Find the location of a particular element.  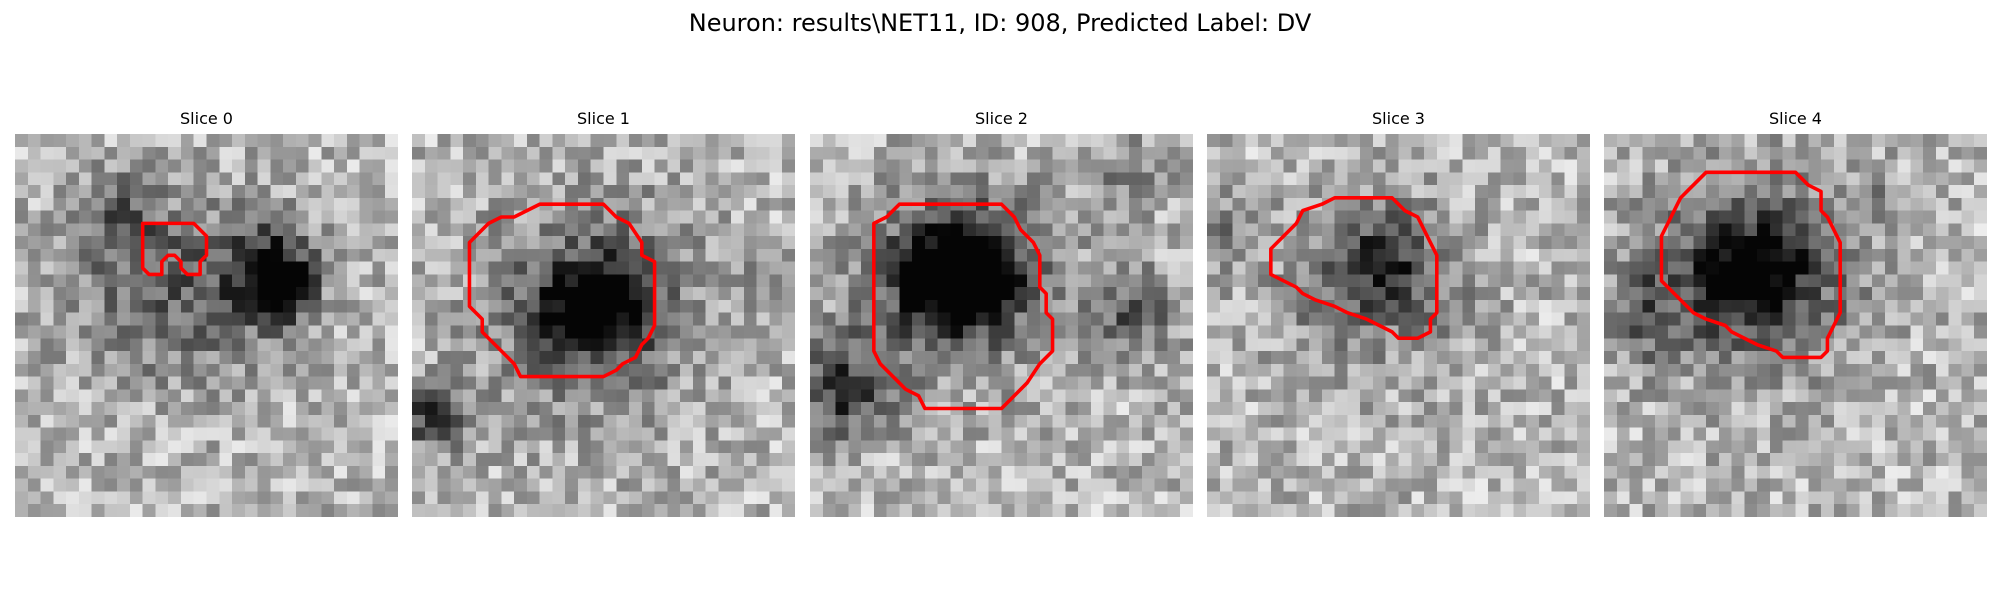

slice-panel-2: Slice 2 is located at coordinates (1001, 312).